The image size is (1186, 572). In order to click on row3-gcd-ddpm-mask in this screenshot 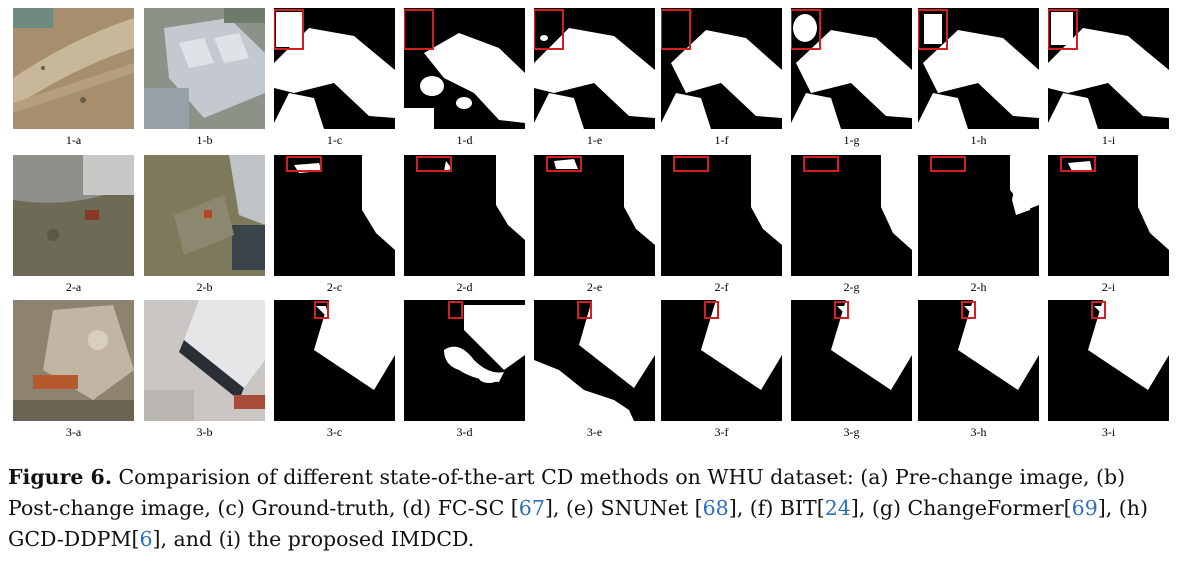, I will do `click(978, 360)`.